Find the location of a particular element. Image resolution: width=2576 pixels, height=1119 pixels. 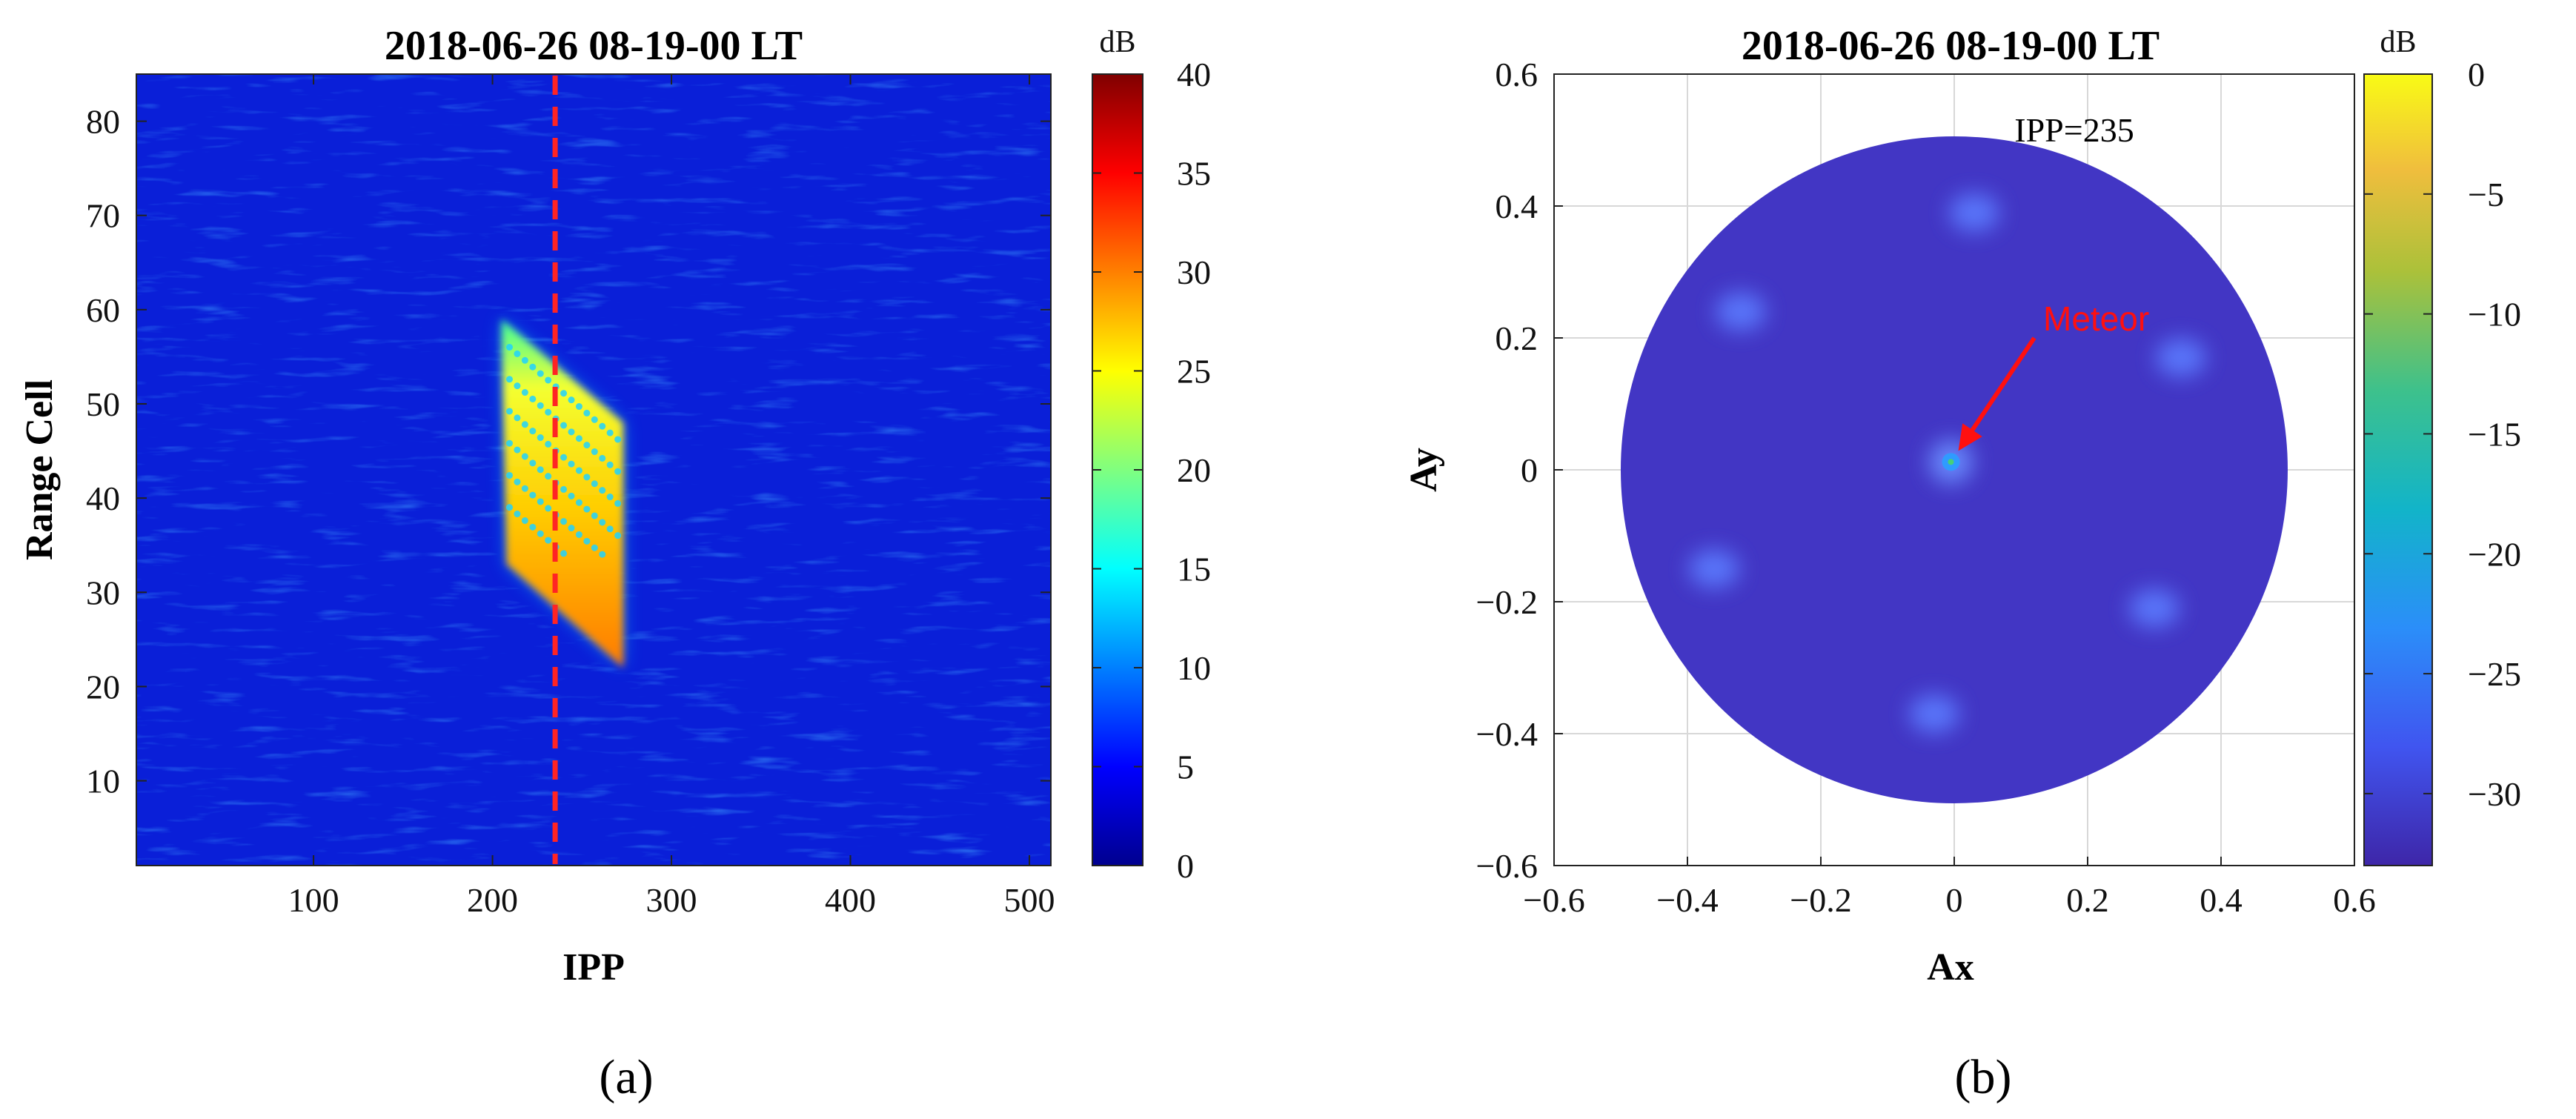

sidelobe-blobs is located at coordinates (1947, 463).